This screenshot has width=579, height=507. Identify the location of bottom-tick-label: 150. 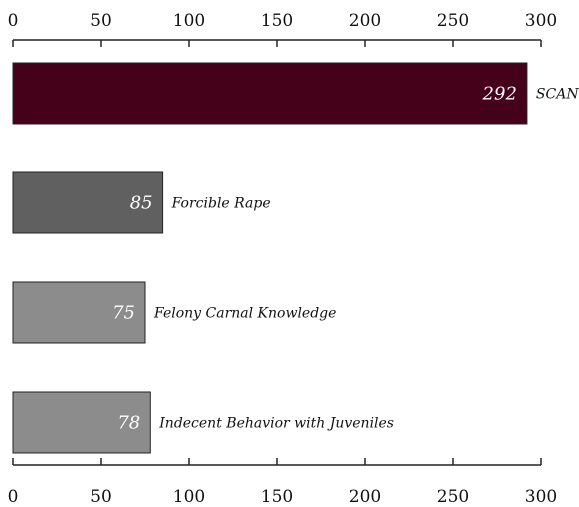
(277, 497).